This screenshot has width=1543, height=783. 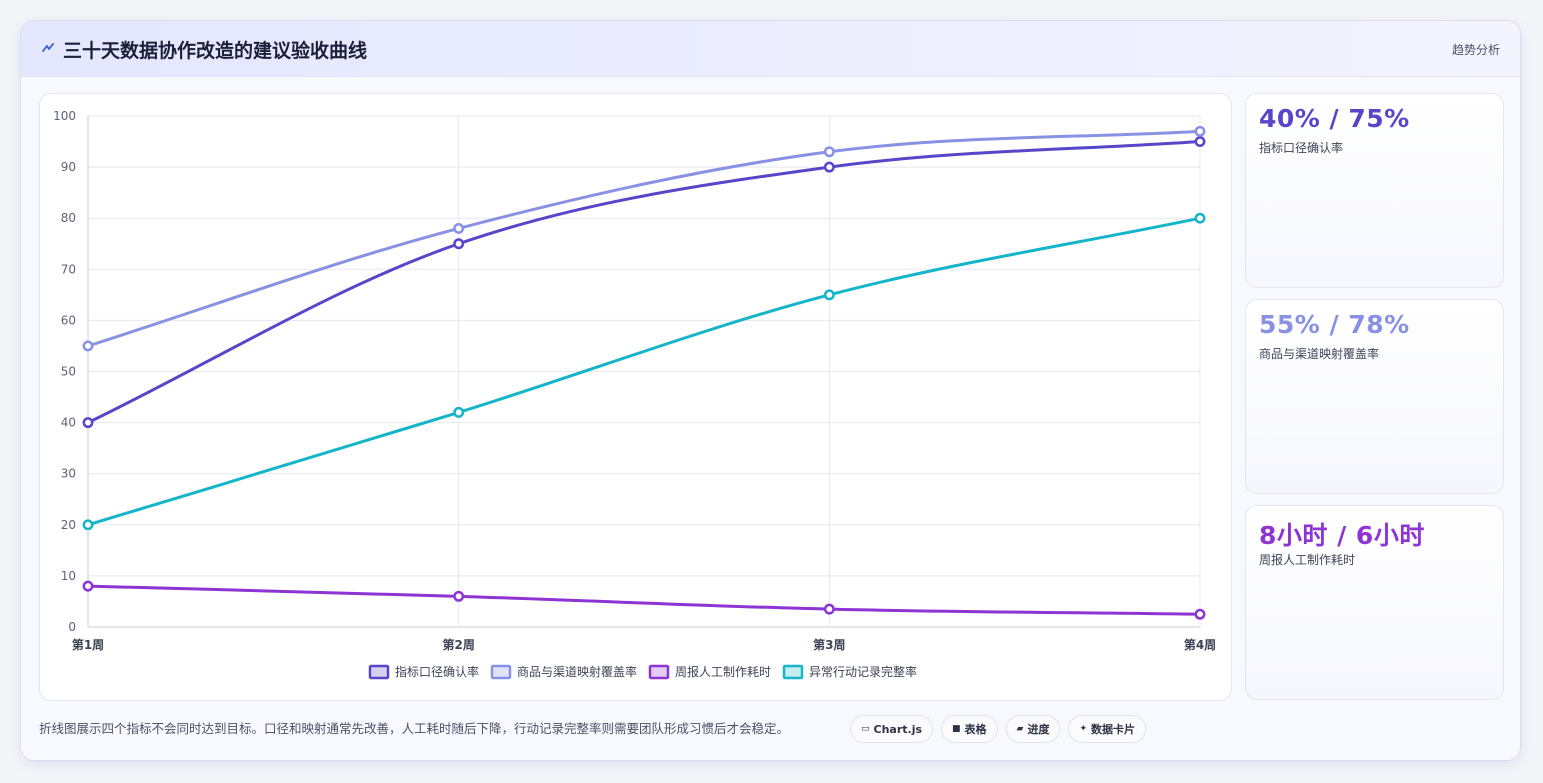 What do you see at coordinates (215, 51) in the screenshot?
I see `page-title: 三十天数据协作改造的建议验收曲线` at bounding box center [215, 51].